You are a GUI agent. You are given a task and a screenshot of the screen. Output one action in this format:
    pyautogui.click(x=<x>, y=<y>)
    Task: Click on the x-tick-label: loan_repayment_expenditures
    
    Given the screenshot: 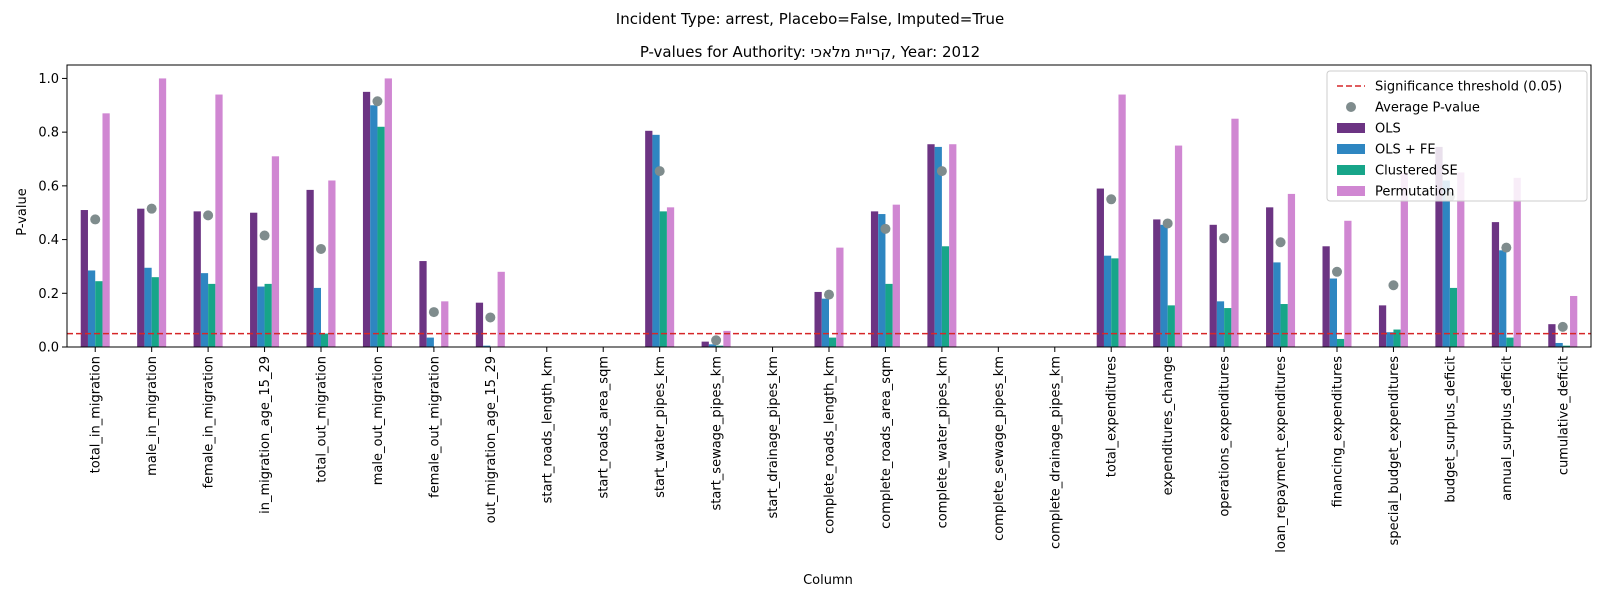 What is the action you would take?
    pyautogui.click(x=1281, y=454)
    